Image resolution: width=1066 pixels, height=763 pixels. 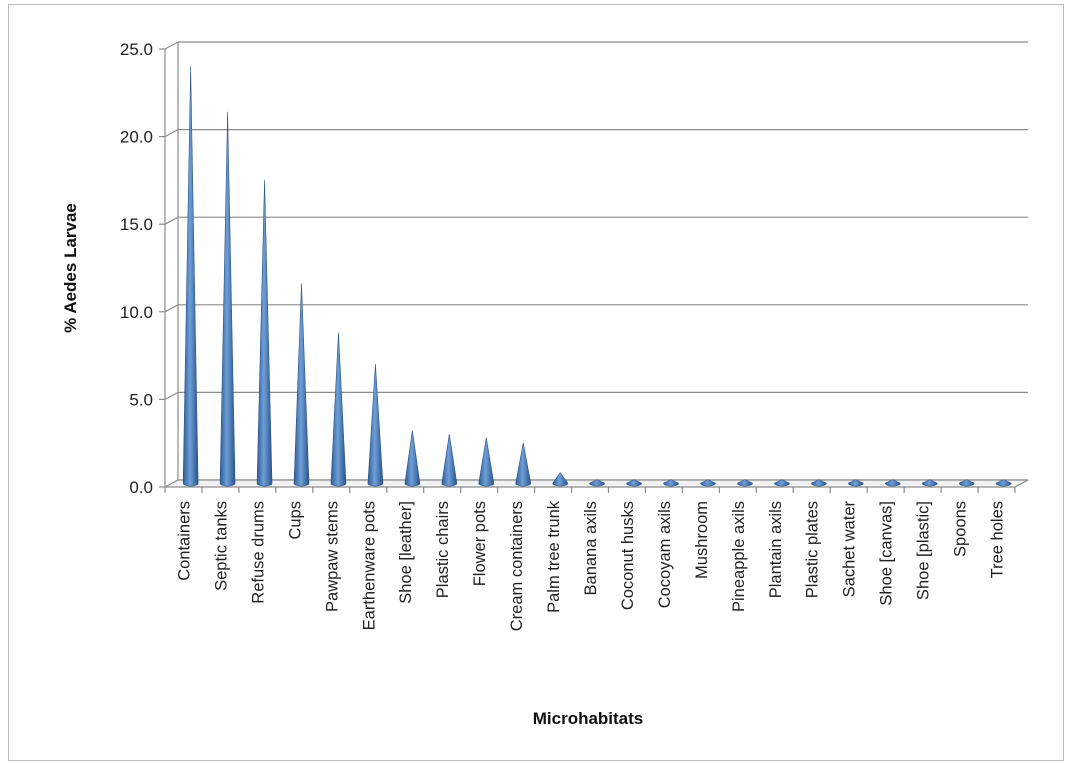 I want to click on x-tick-label: Shoe [leather], so click(x=406, y=552).